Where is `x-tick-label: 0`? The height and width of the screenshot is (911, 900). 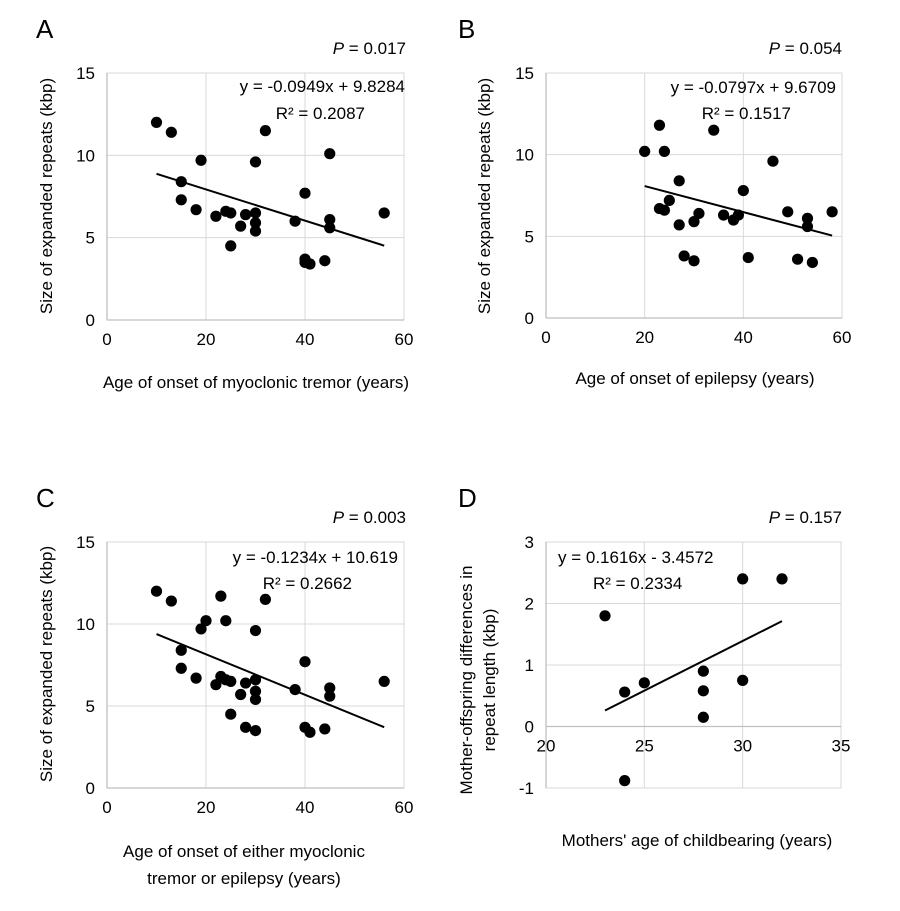
x-tick-label: 0 is located at coordinates (106, 339).